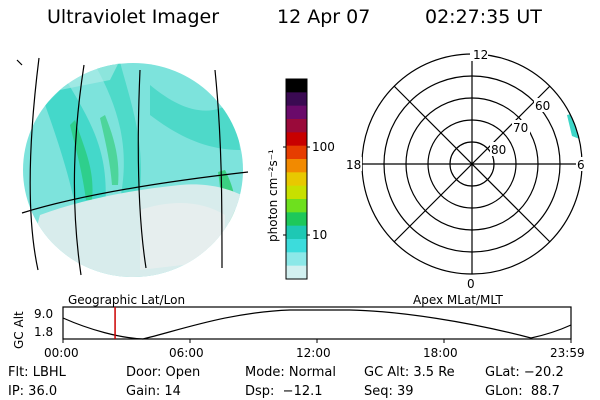  What do you see at coordinates (32, 391) in the screenshot?
I see `status-ip: IP: 36.0` at bounding box center [32, 391].